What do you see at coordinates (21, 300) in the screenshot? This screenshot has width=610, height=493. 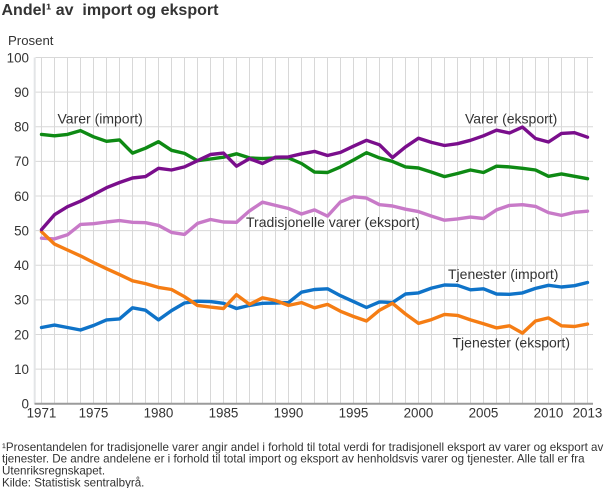 I see `svg-text: 30` at bounding box center [21, 300].